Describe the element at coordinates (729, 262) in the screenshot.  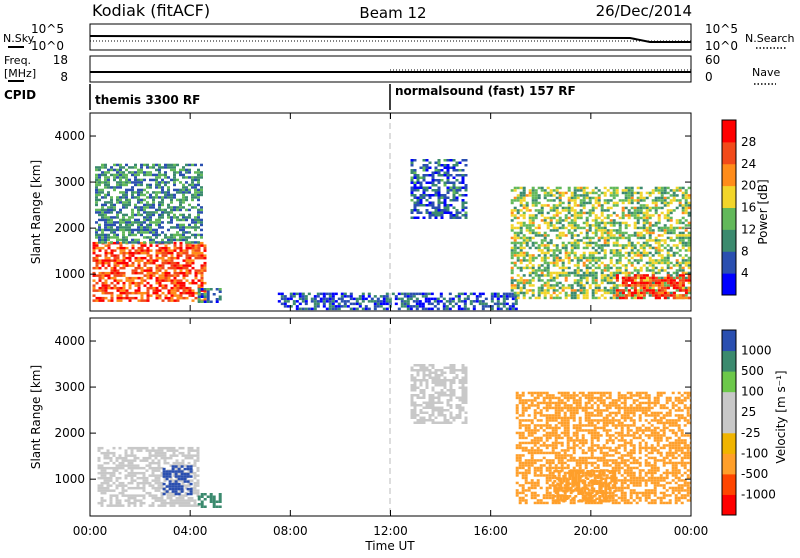
I see `colorbar-swatch` at that location.